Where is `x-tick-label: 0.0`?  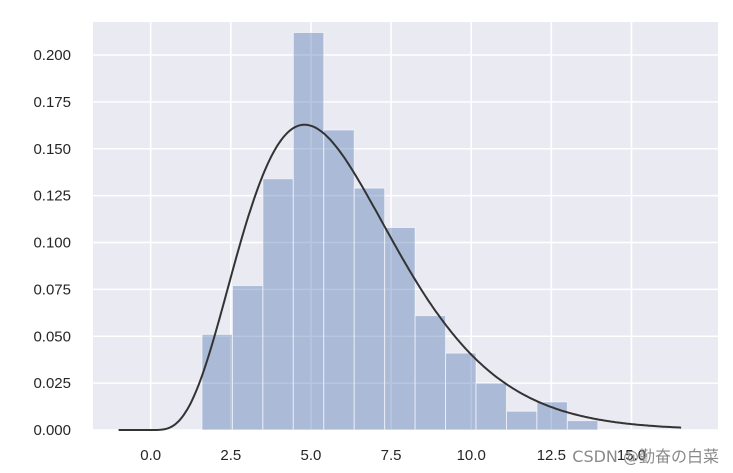
x-tick-label: 0.0 is located at coordinates (150, 455).